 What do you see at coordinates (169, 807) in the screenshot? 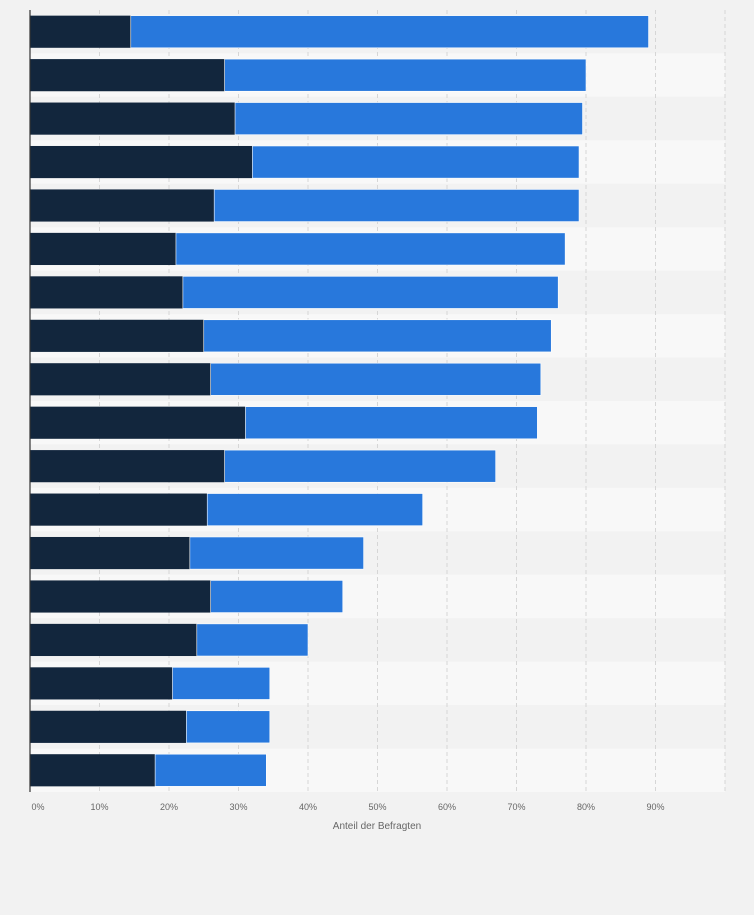
I see `x-tick-label: 20%` at bounding box center [169, 807].